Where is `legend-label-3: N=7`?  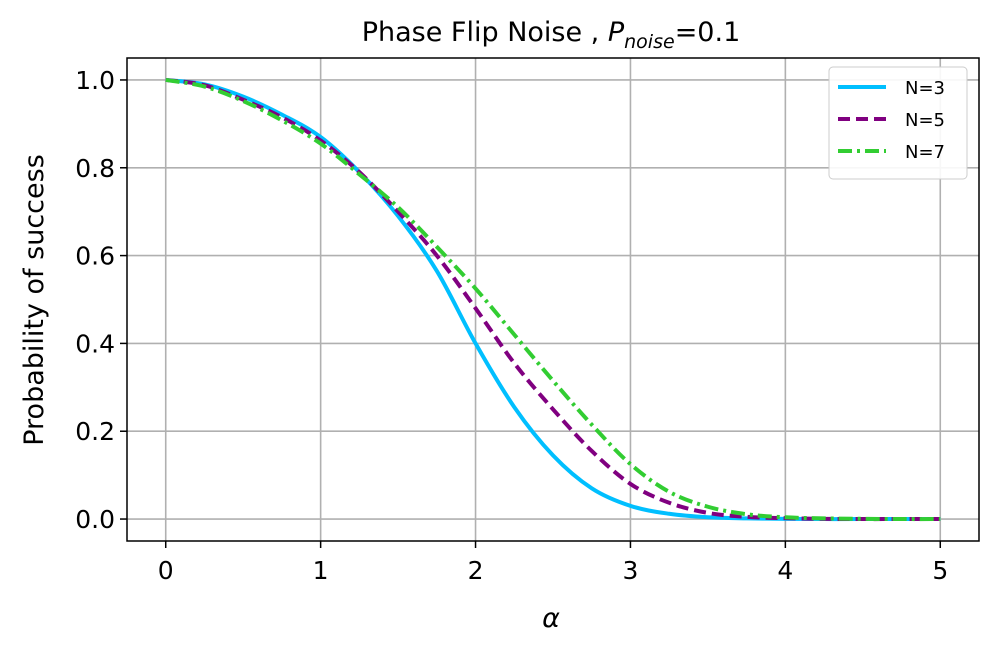 legend-label-3: N=7 is located at coordinates (925, 152).